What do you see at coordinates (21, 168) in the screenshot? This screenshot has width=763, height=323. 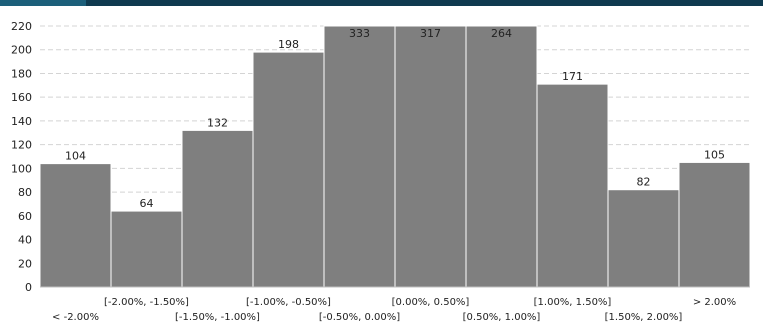 I see `y-tick-label: 100` at bounding box center [21, 168].